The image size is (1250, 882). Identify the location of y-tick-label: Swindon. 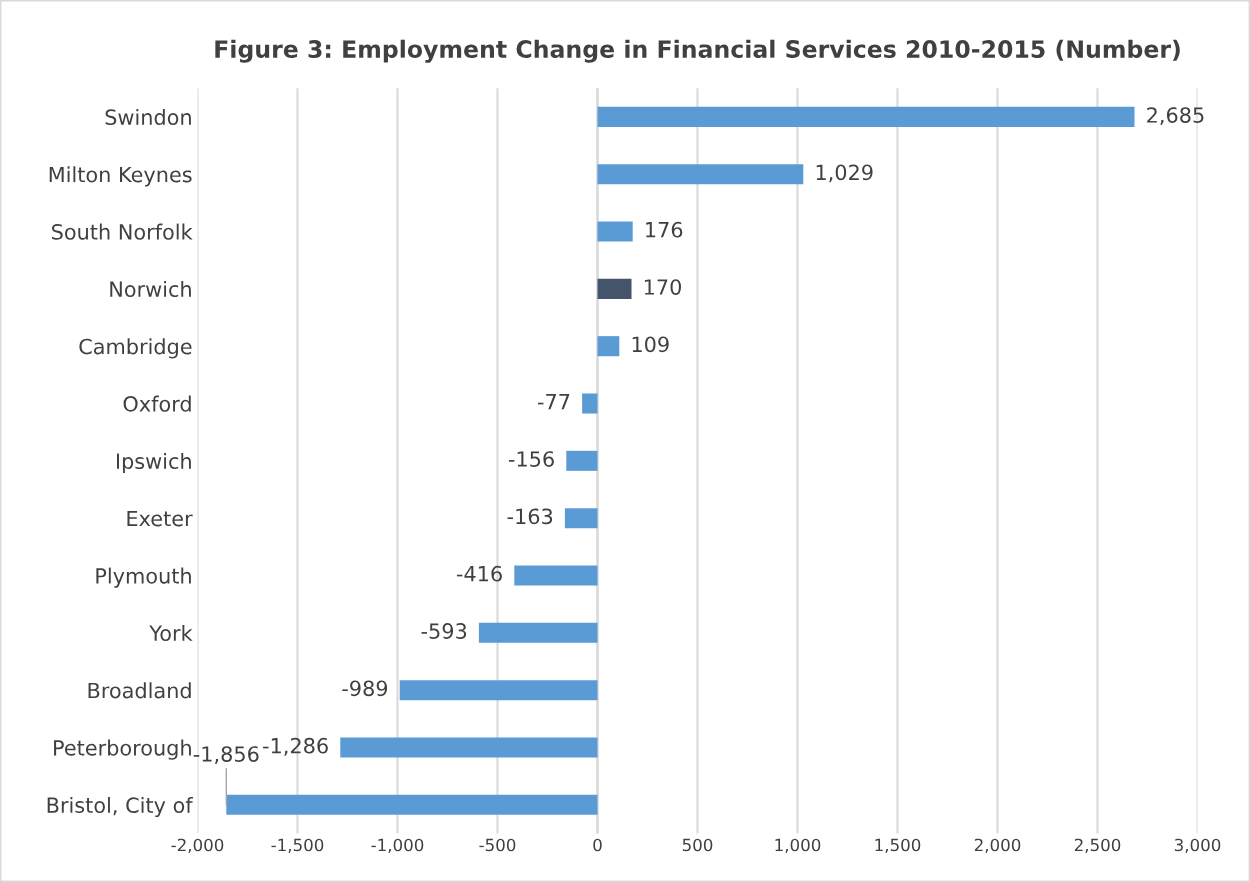
(148, 117).